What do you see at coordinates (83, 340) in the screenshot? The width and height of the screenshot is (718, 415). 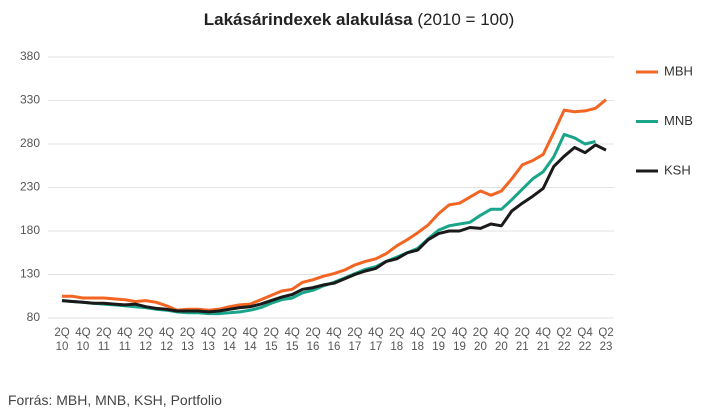 I see `x-tick-label: 4Q 10` at bounding box center [83, 340].